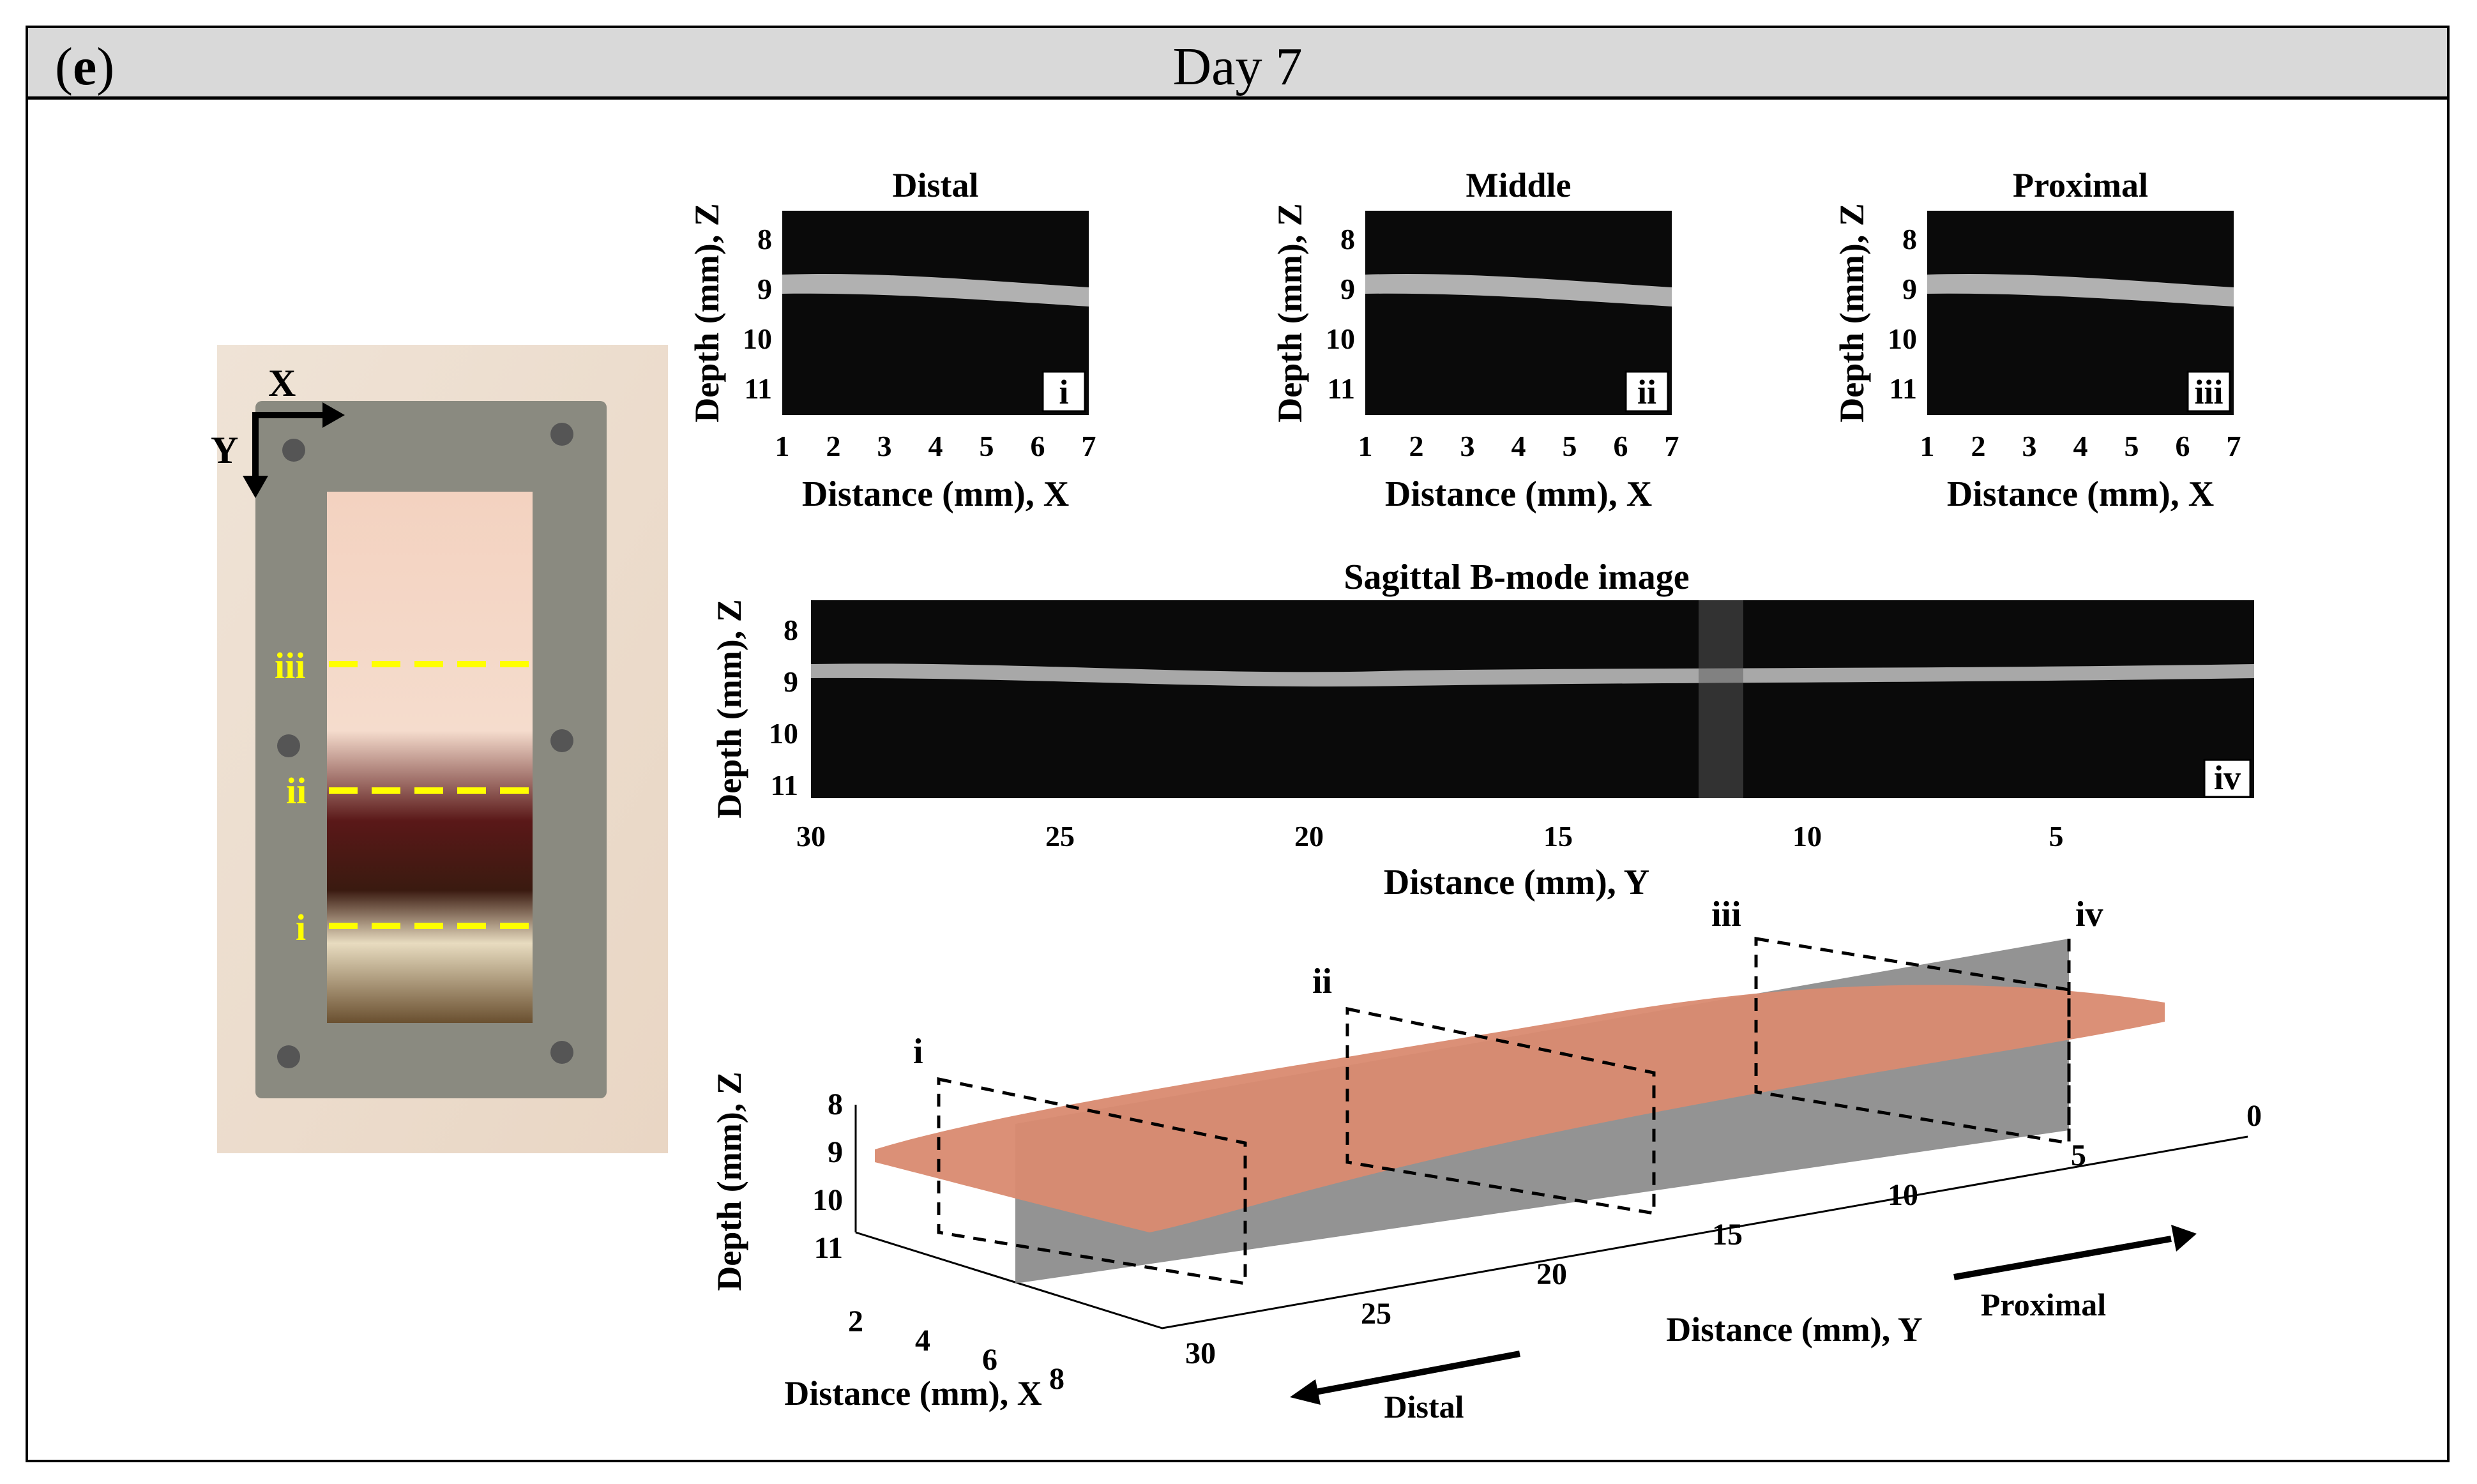  Describe the element at coordinates (1305, 1392) in the screenshot. I see `distal-arrowhead` at that location.